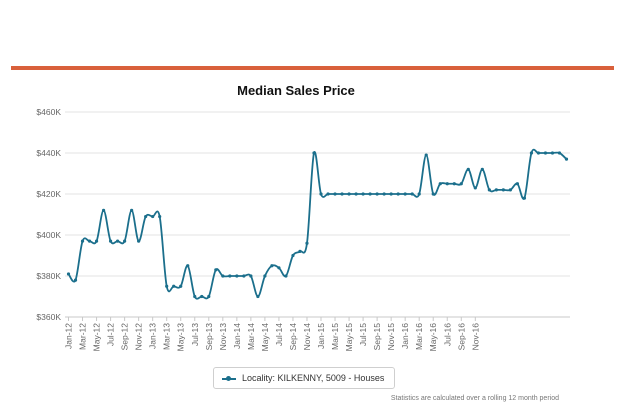 This screenshot has height=411, width=624. Describe the element at coordinates (153, 336) in the screenshot. I see `x-tick-label: Jan-13` at that location.